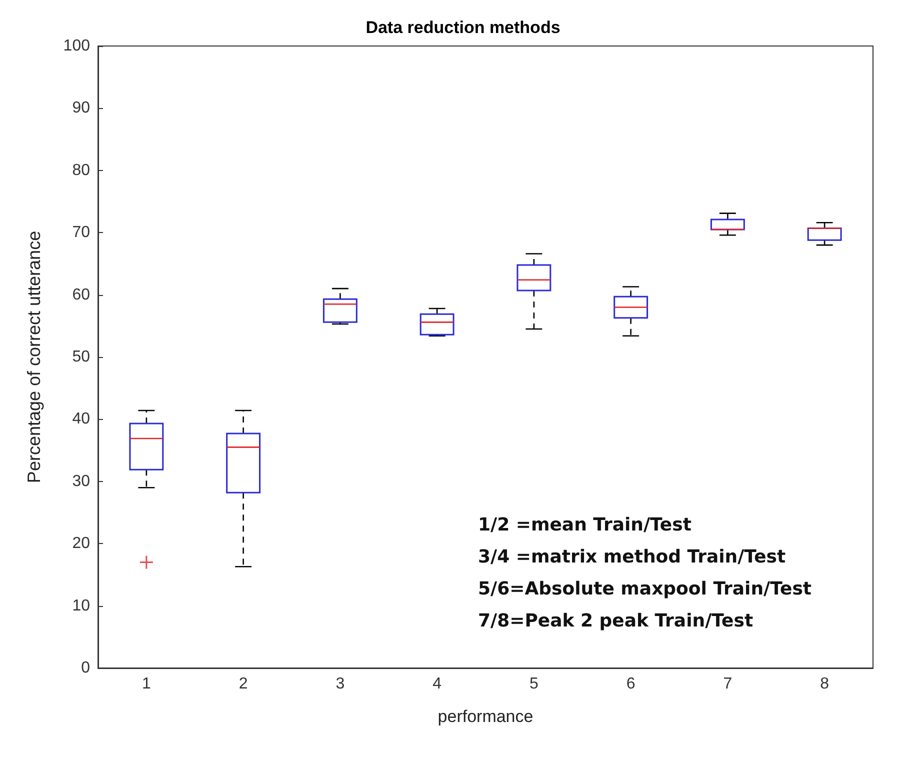 The width and height of the screenshot is (901, 758). I want to click on y-tick-label: 40, so click(81, 419).